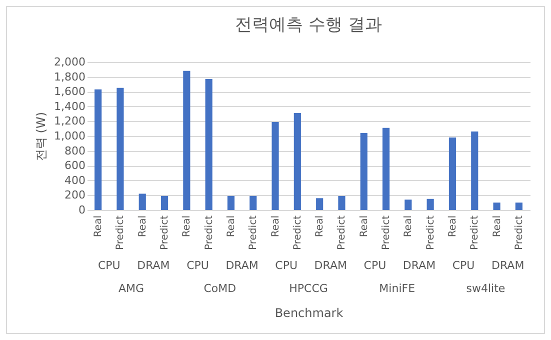 The height and width of the screenshot is (340, 551). What do you see at coordinates (397, 288) in the screenshot?
I see `text: MiniFE` at bounding box center [397, 288].